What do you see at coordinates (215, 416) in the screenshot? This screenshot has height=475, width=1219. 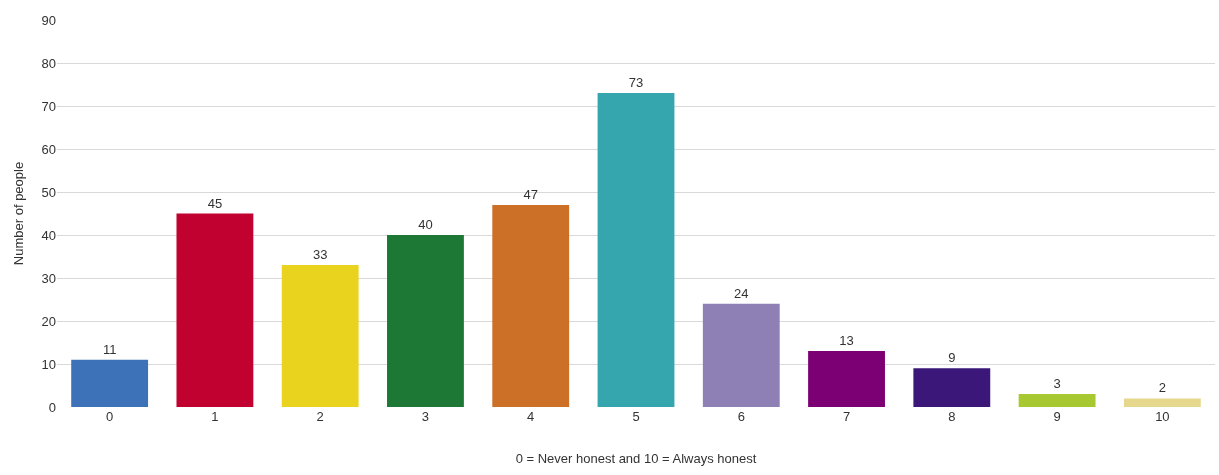 I see `x-tick-label: 1` at bounding box center [215, 416].